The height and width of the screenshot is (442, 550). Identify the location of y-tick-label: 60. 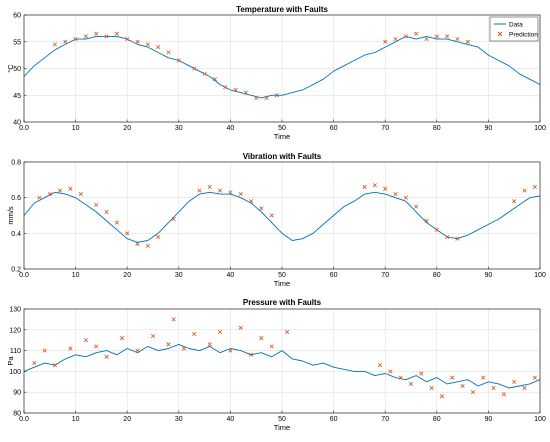
(17, 16).